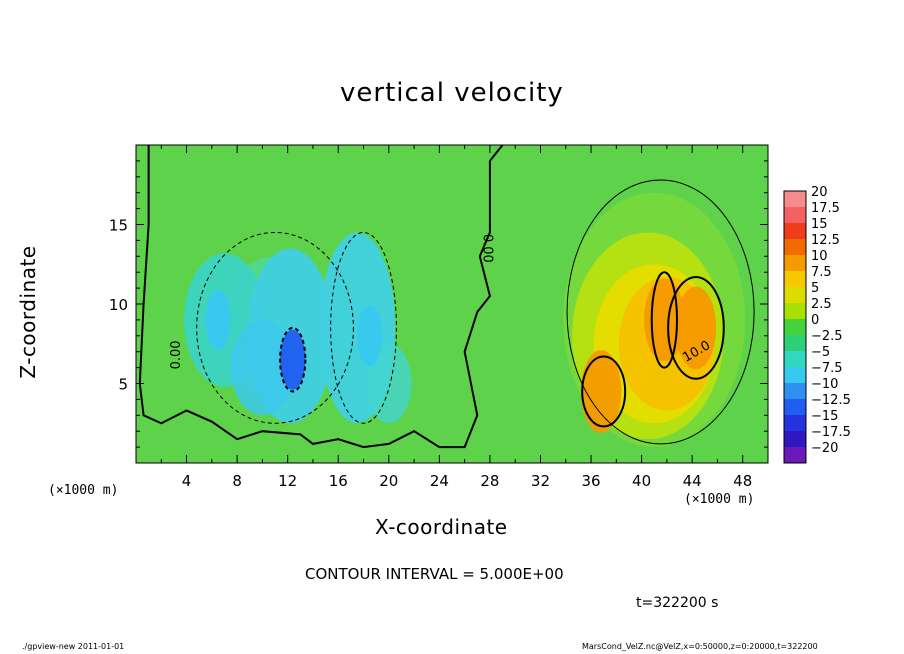  Describe the element at coordinates (821, 304) in the screenshot. I see `colorbar-label-8: 2.5` at that location.